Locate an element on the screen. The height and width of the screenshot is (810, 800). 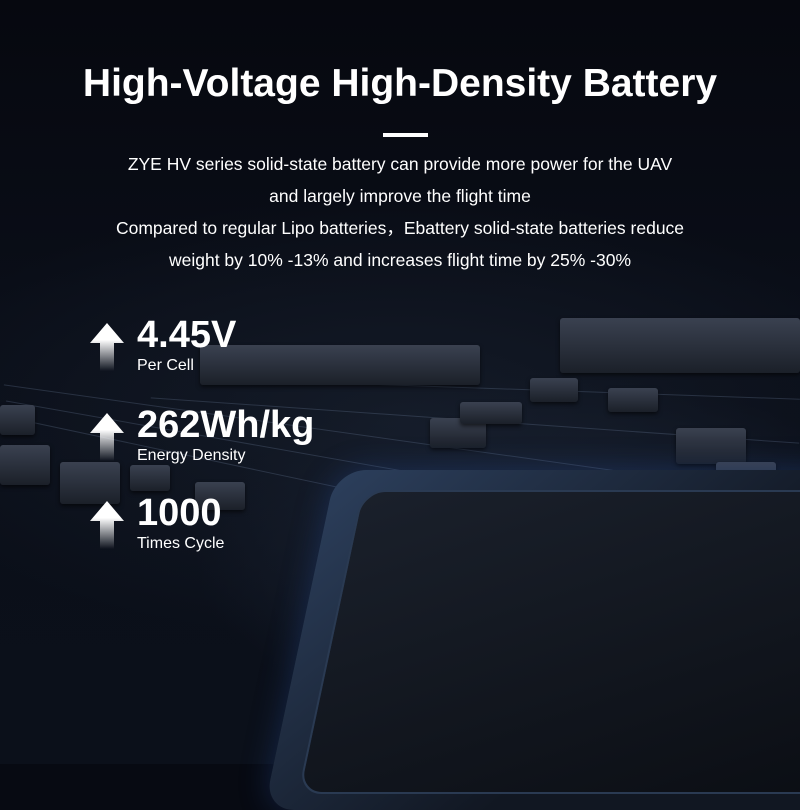
page-title: High-Voltage High-Density Battery is located at coordinates (400, 83).